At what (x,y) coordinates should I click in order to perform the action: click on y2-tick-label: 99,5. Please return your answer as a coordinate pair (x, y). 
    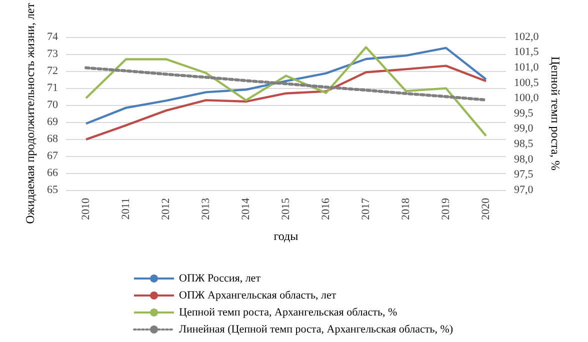
    Looking at the image, I should click on (524, 113).